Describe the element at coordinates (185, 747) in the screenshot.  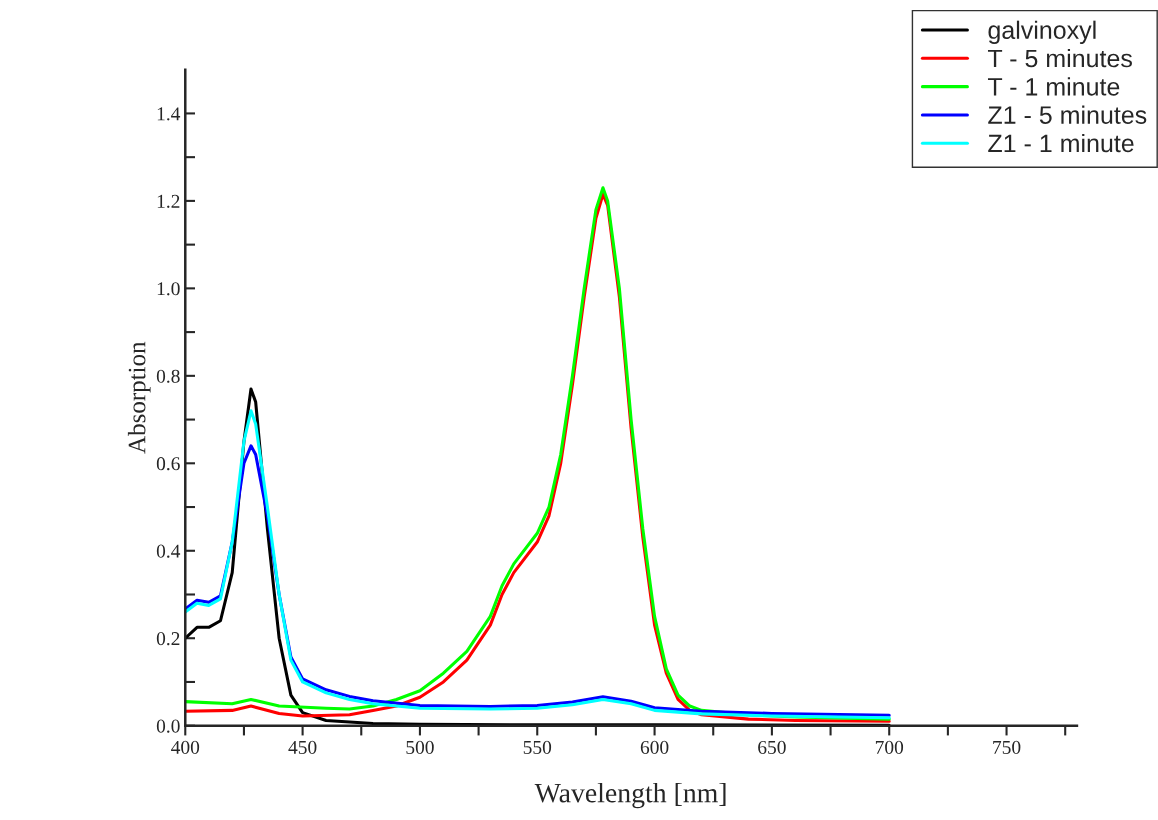
I see `x-tick-label: 400` at that location.